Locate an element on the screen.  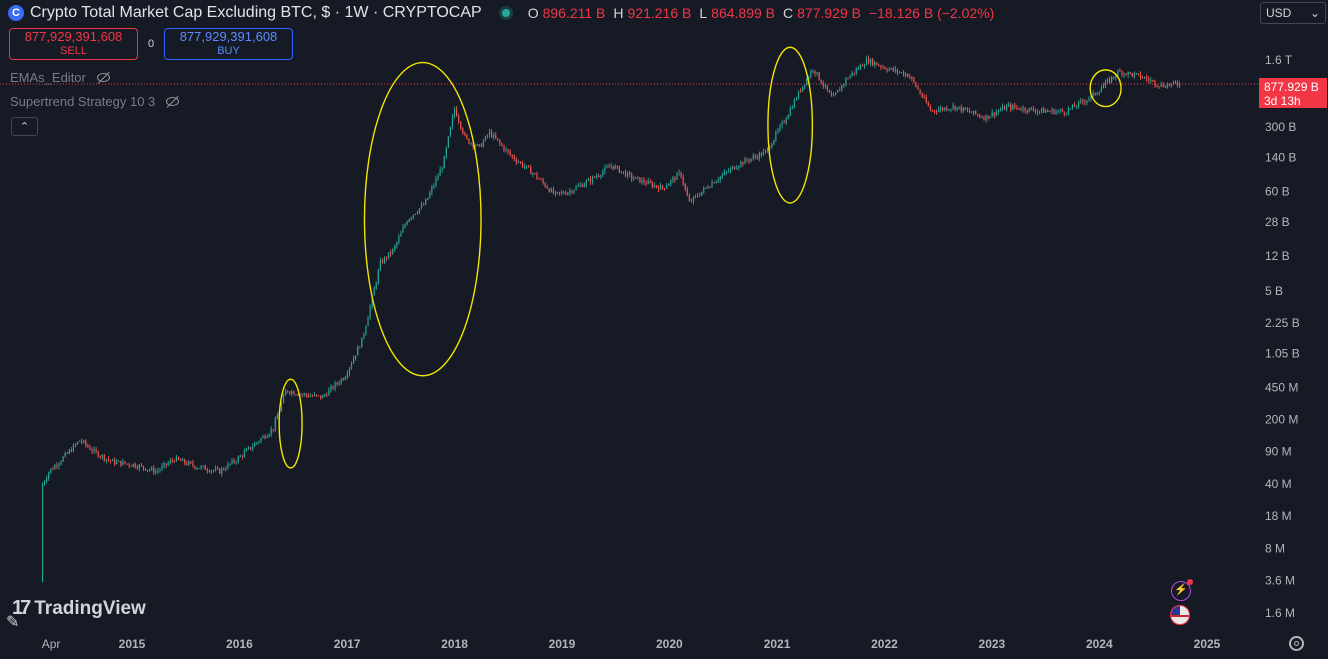
coin-icon: C is located at coordinates (16, 13).